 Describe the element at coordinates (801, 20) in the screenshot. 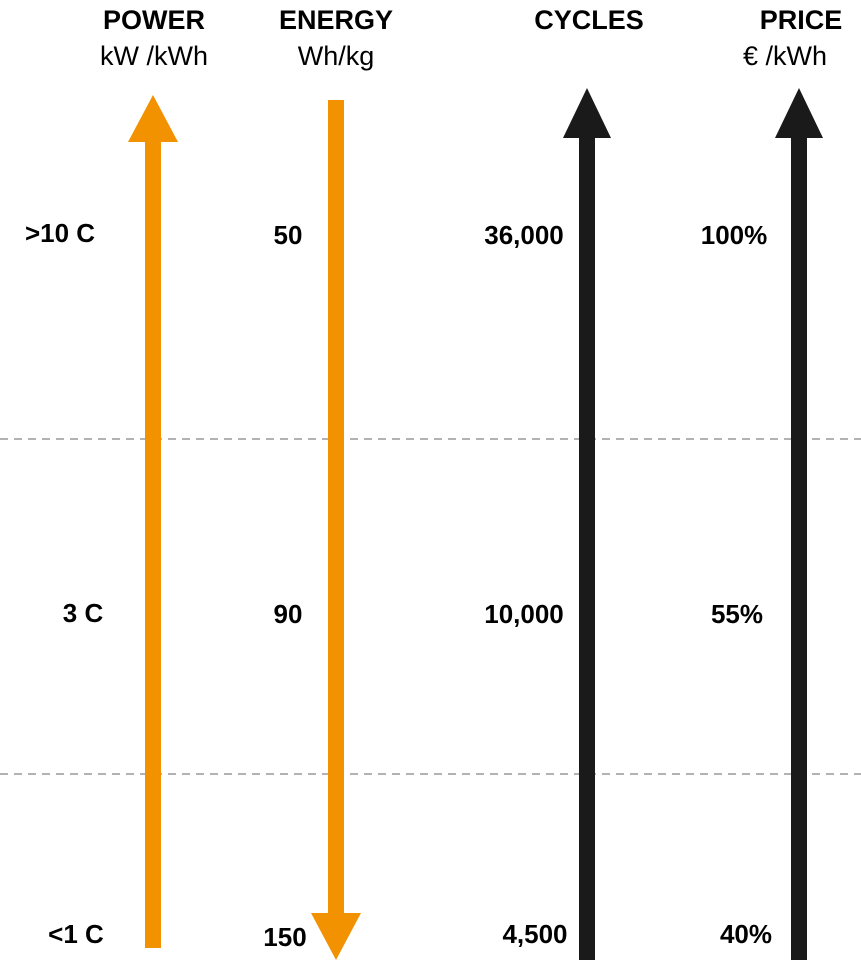

I see `price-header: PRICE` at that location.